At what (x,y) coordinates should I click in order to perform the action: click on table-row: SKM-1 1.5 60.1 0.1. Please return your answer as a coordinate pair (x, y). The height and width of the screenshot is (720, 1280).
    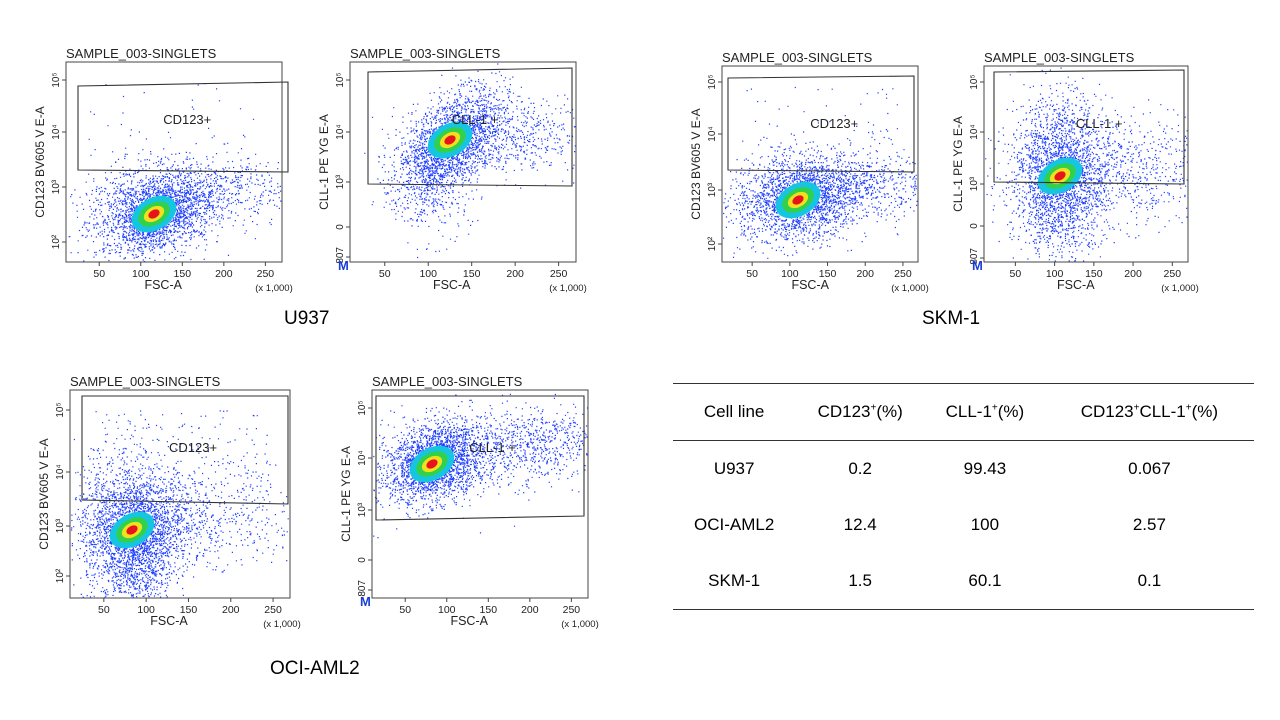
    Looking at the image, I should click on (963, 581).